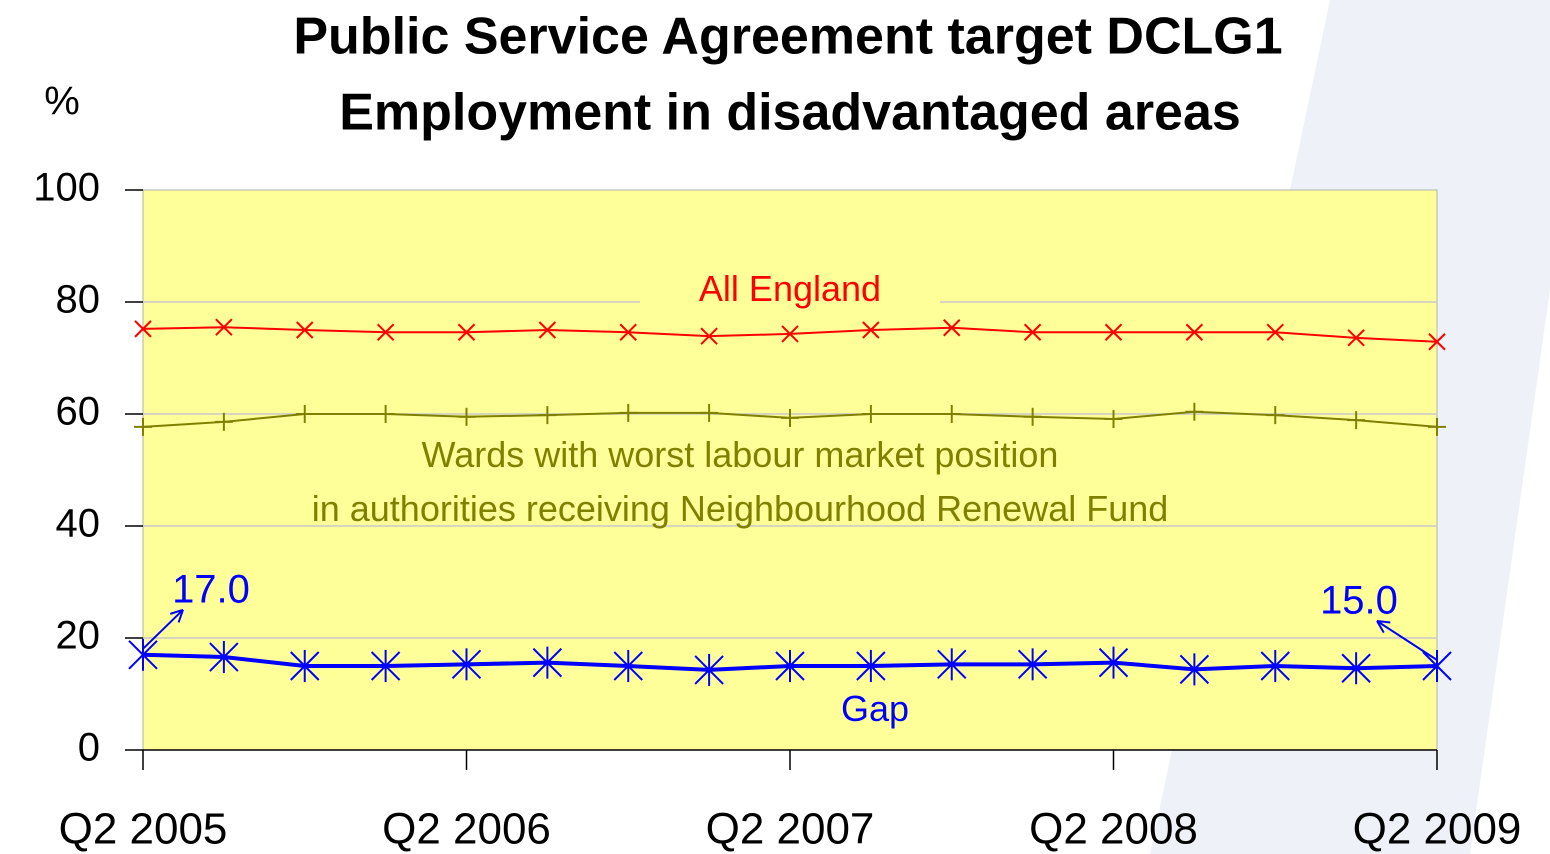 Image resolution: width=1550 pixels, height=854 pixels. What do you see at coordinates (78, 412) in the screenshot?
I see `y-tick-label: 60` at bounding box center [78, 412].